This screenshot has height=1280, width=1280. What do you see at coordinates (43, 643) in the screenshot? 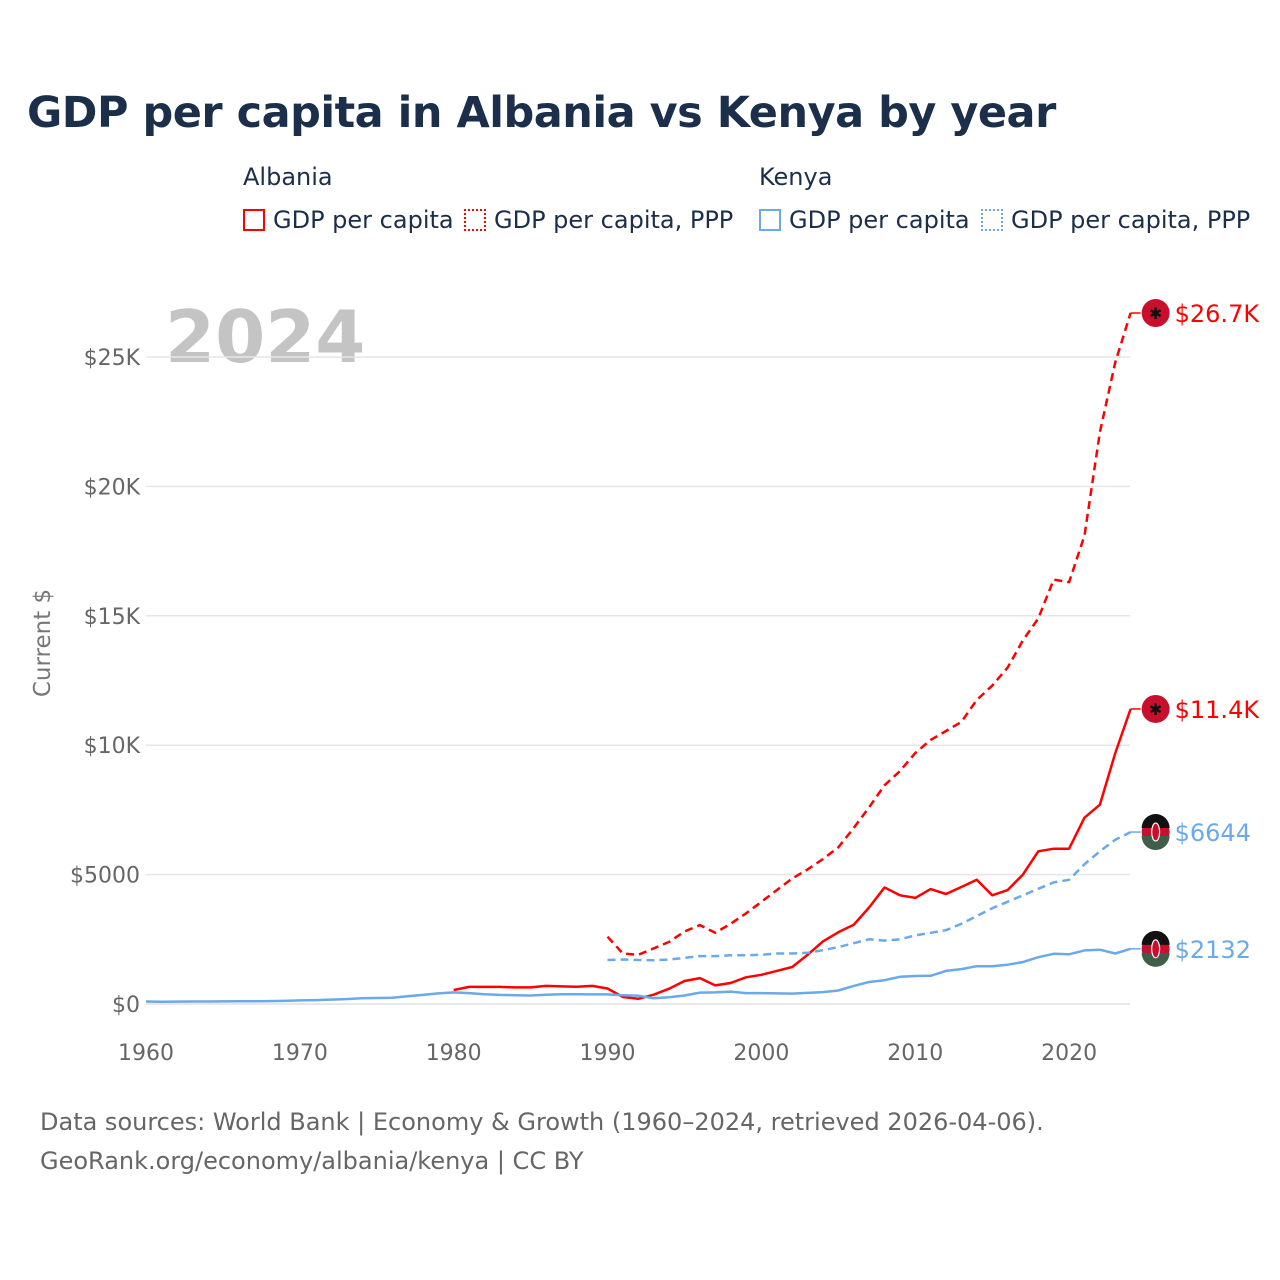
I see `y-axis-label: Current $` at bounding box center [43, 643].